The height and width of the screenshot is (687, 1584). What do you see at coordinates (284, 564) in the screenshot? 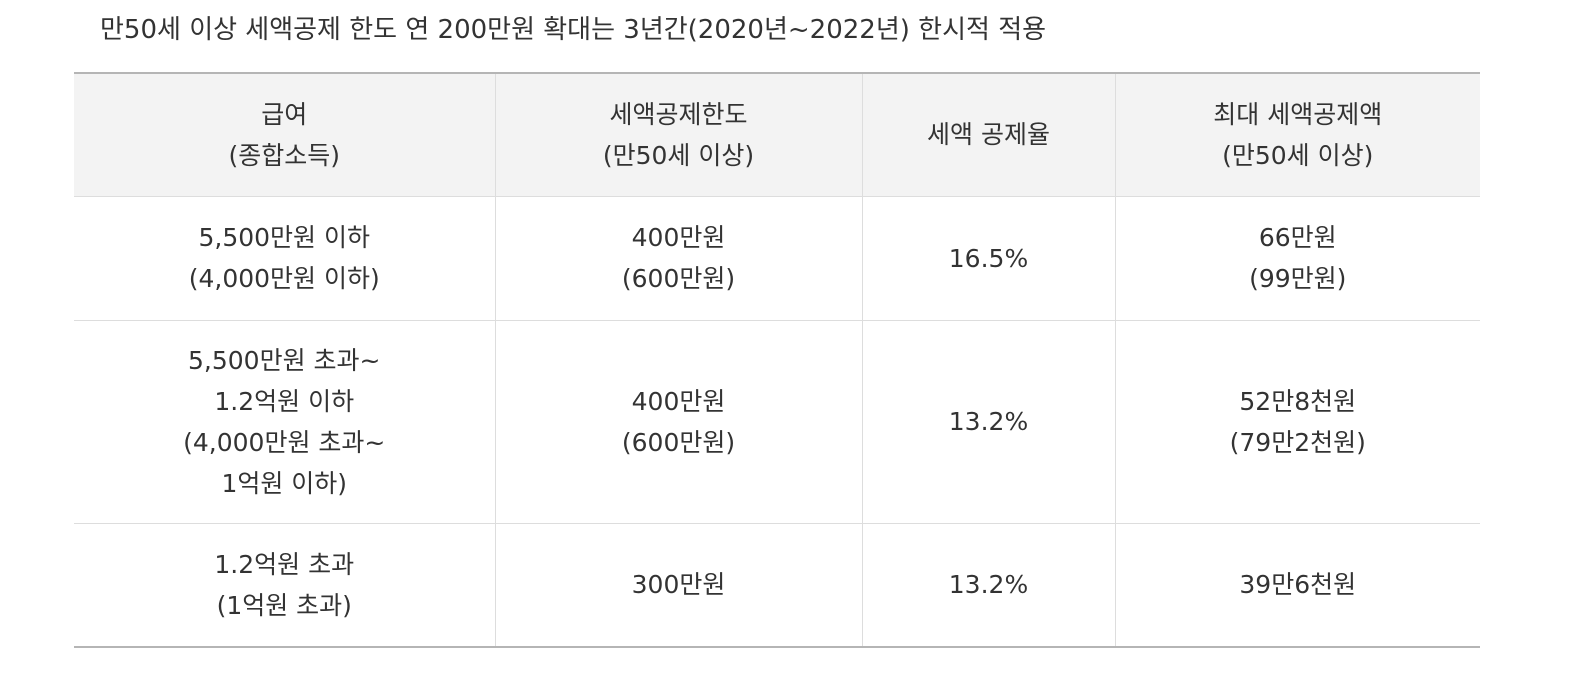
I see `cell-line: 1.2억원 초과` at bounding box center [284, 564].